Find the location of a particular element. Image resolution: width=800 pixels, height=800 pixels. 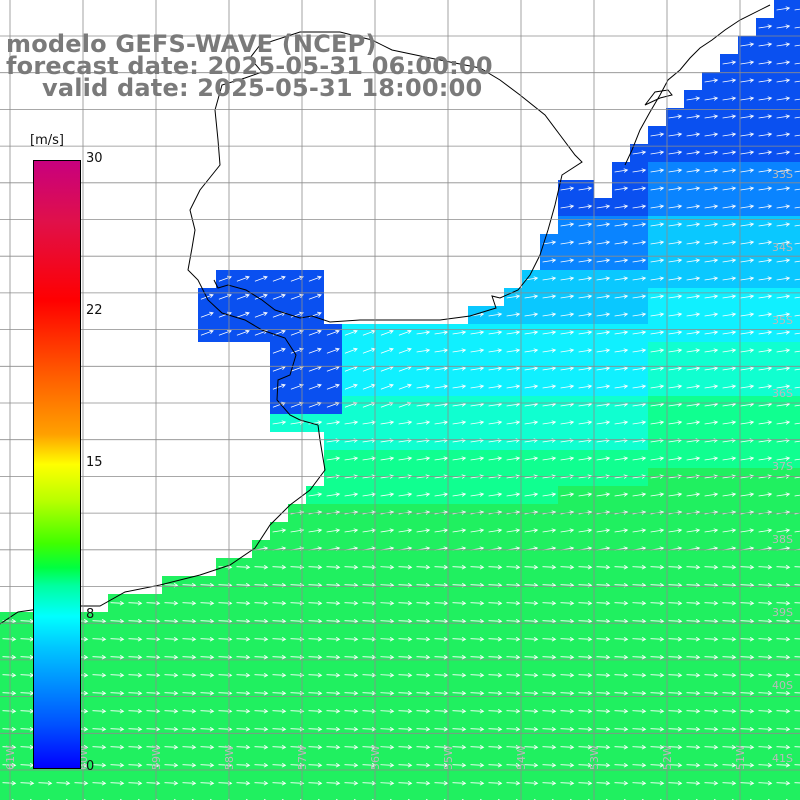

longitude-label: 60W is located at coordinates (83, 757).